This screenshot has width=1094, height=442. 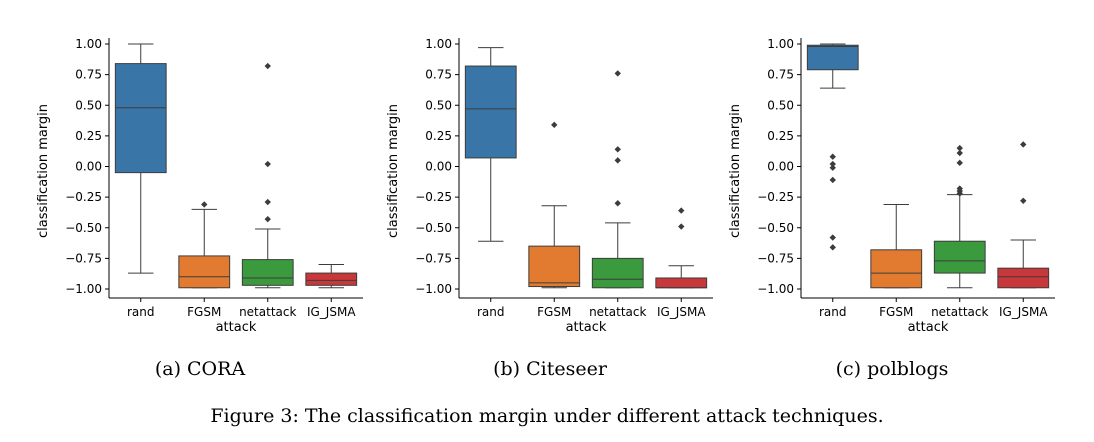 What do you see at coordinates (200, 369) in the screenshot?
I see `subfigure-caption-cora: (a) CORA` at bounding box center [200, 369].